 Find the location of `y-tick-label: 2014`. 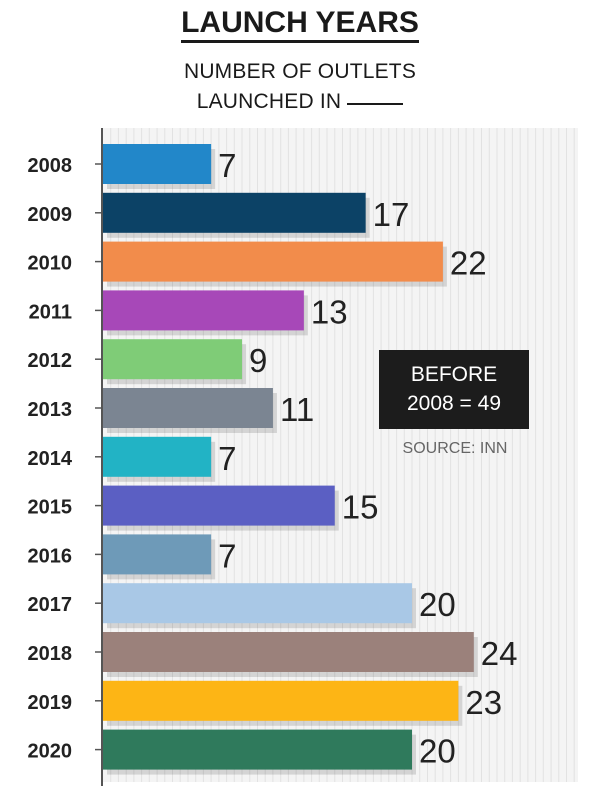

y-tick-label: 2014 is located at coordinates (50, 459).